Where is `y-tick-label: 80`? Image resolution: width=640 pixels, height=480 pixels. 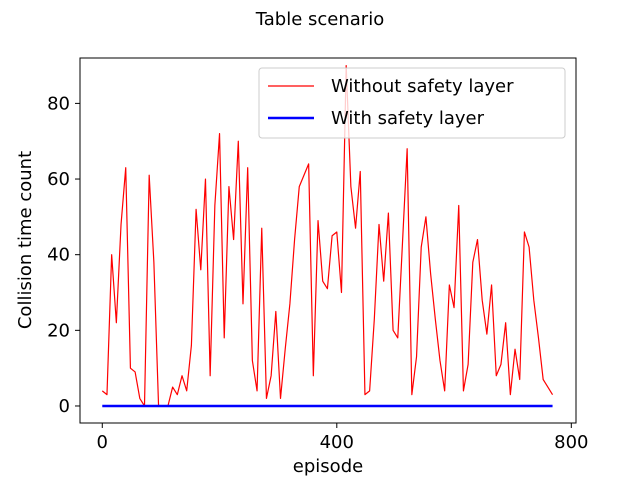
y-tick-label: 80 is located at coordinates (58, 103).